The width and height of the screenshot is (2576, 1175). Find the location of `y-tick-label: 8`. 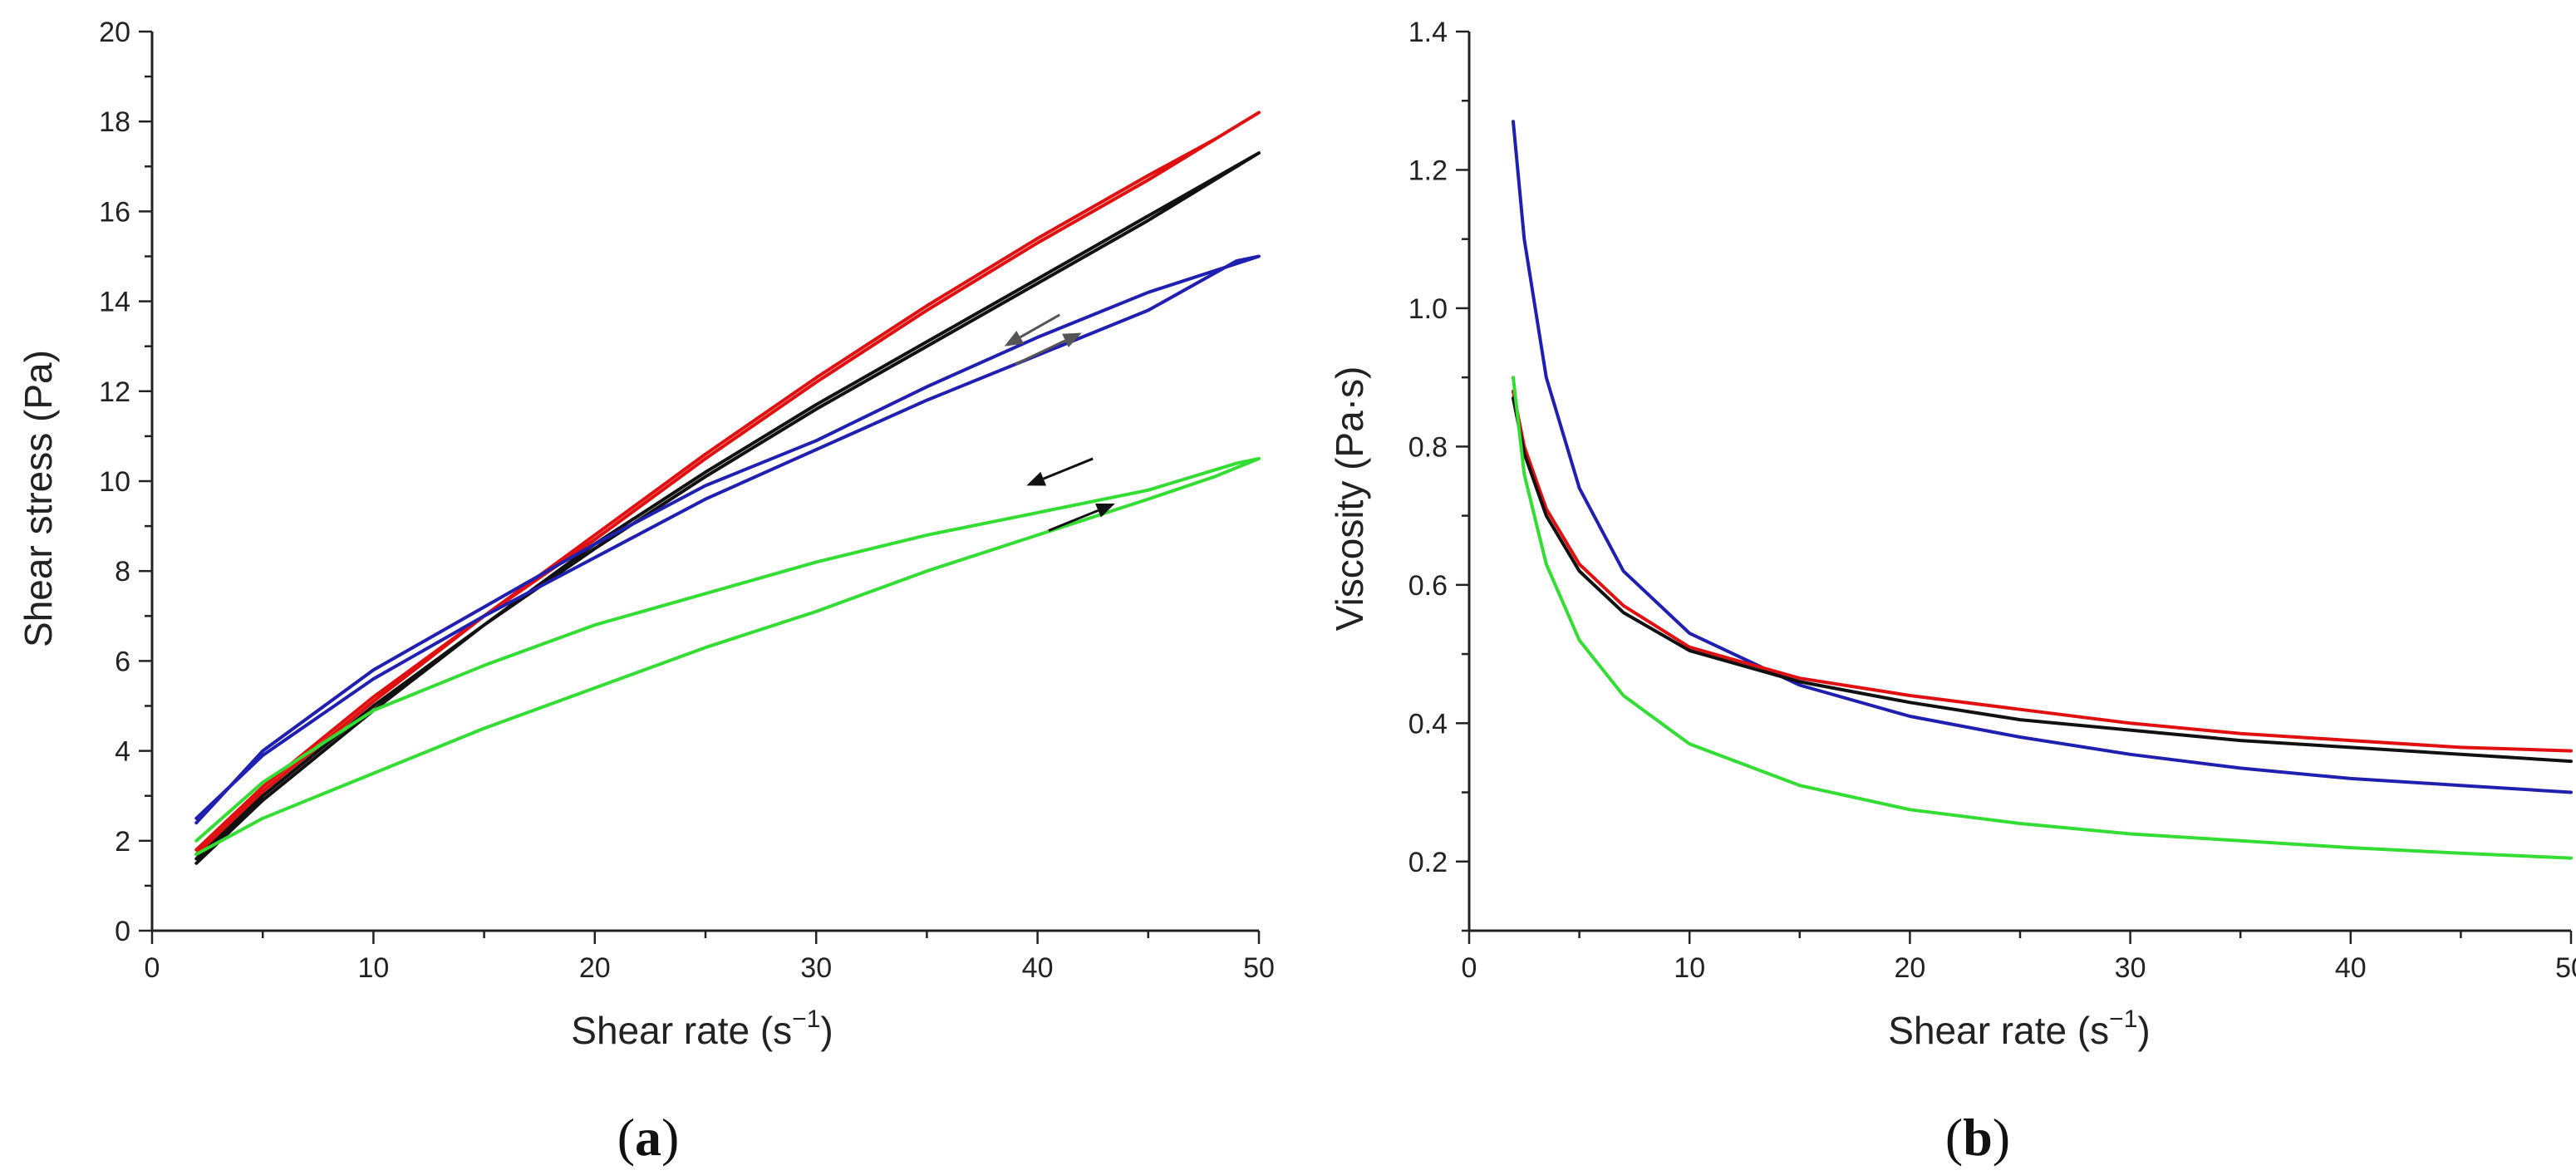

y-tick-label: 8 is located at coordinates (122, 572).